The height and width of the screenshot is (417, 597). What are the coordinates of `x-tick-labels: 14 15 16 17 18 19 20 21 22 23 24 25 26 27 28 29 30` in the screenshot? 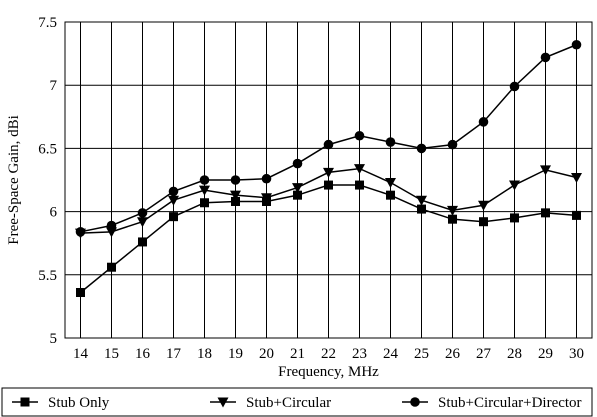 It's located at (328, 354).